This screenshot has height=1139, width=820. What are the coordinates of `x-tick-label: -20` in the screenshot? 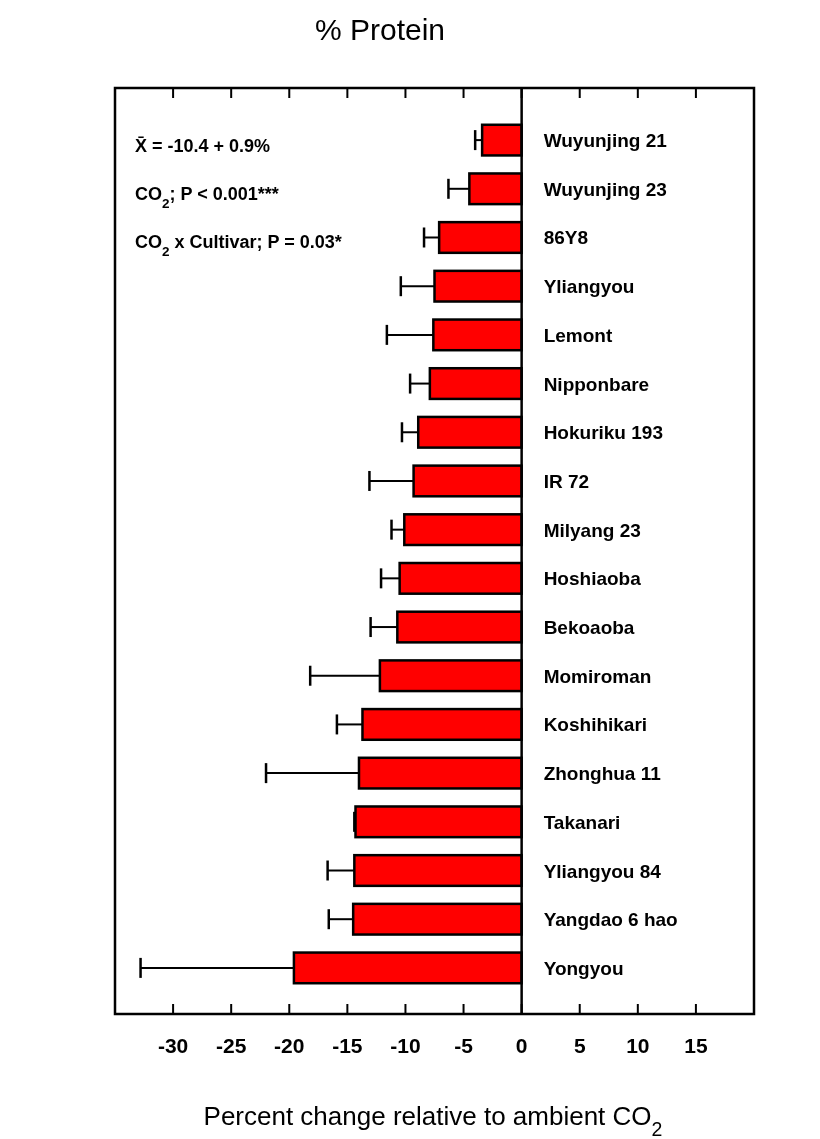 It's located at (289, 1045).